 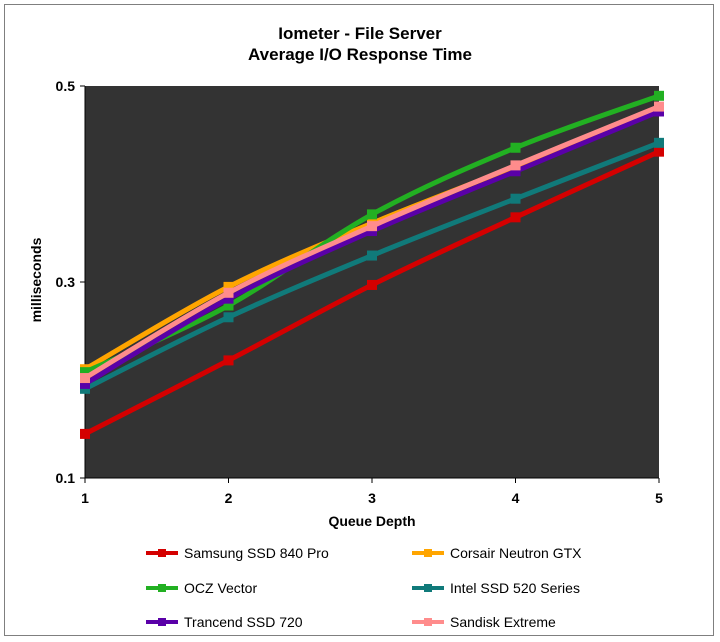 I want to click on y-tick-label: 0.1, so click(x=66, y=478).